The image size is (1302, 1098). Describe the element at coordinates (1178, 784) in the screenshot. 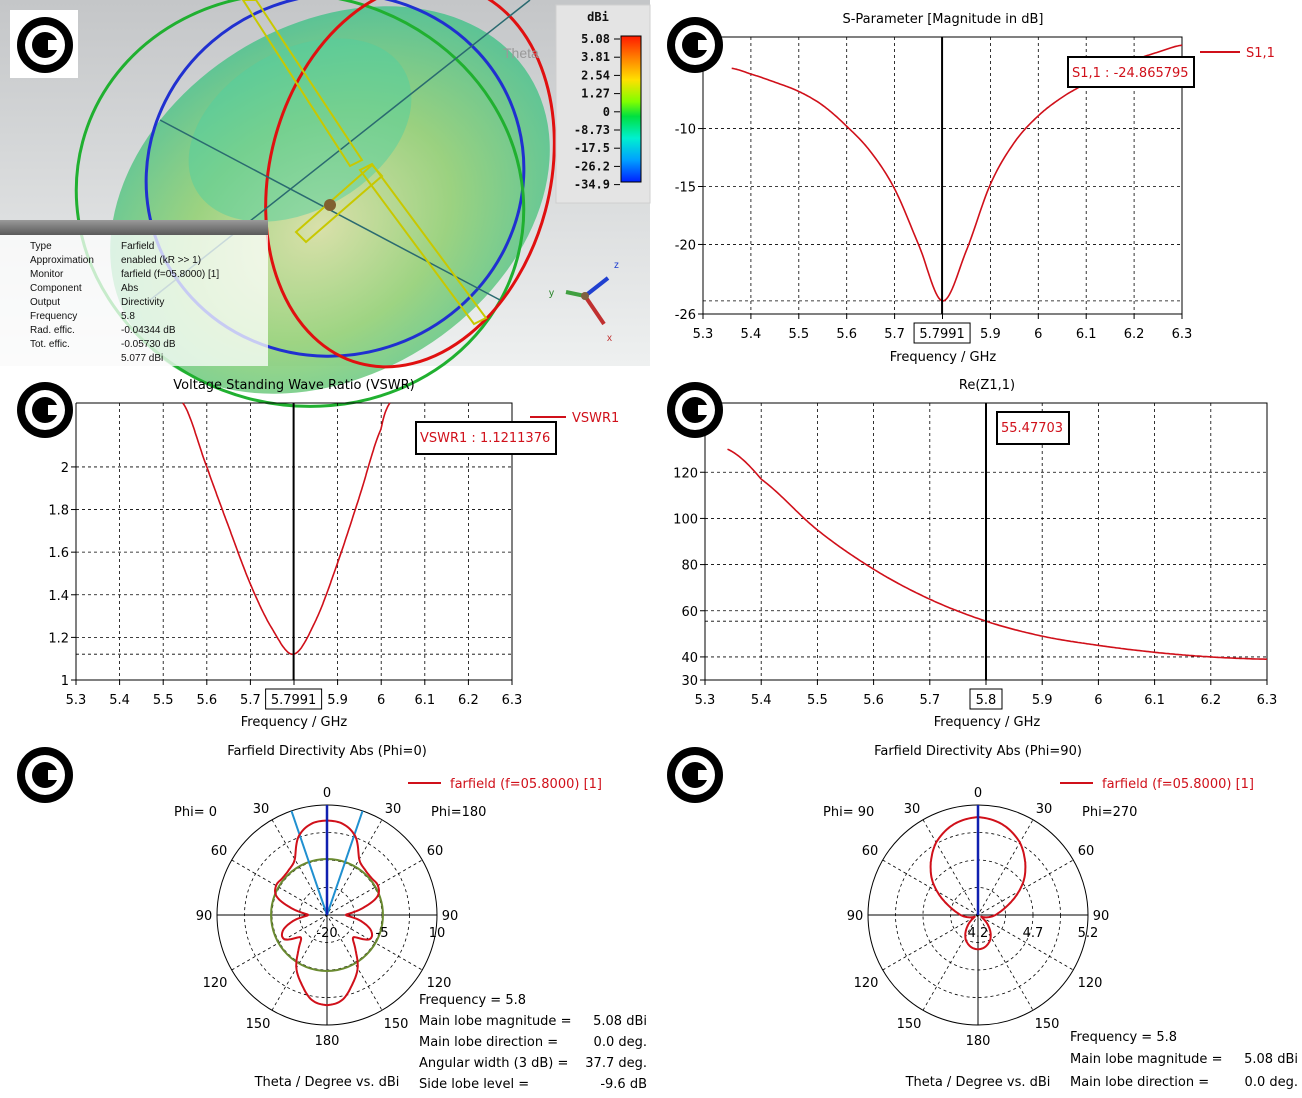

I see `legend-label: farfield (f=05.8000) [1]` at that location.